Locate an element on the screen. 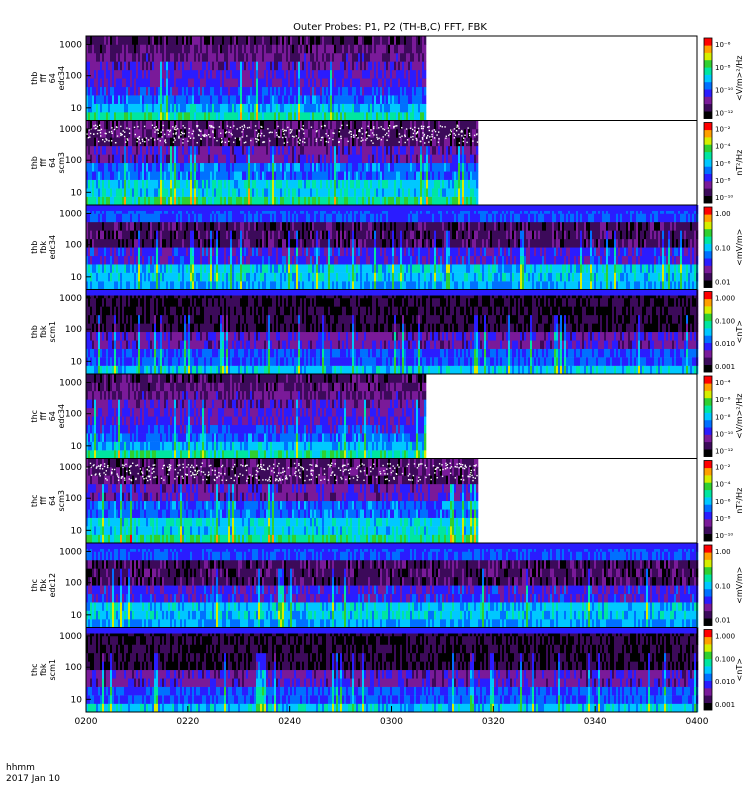 This screenshot has width=750, height=800. panel-thb-fbk-edc34: 1000 100 10 thb fbk edc34 1.00 0.10 0.01 <mV/m> is located at coordinates (387, 247).